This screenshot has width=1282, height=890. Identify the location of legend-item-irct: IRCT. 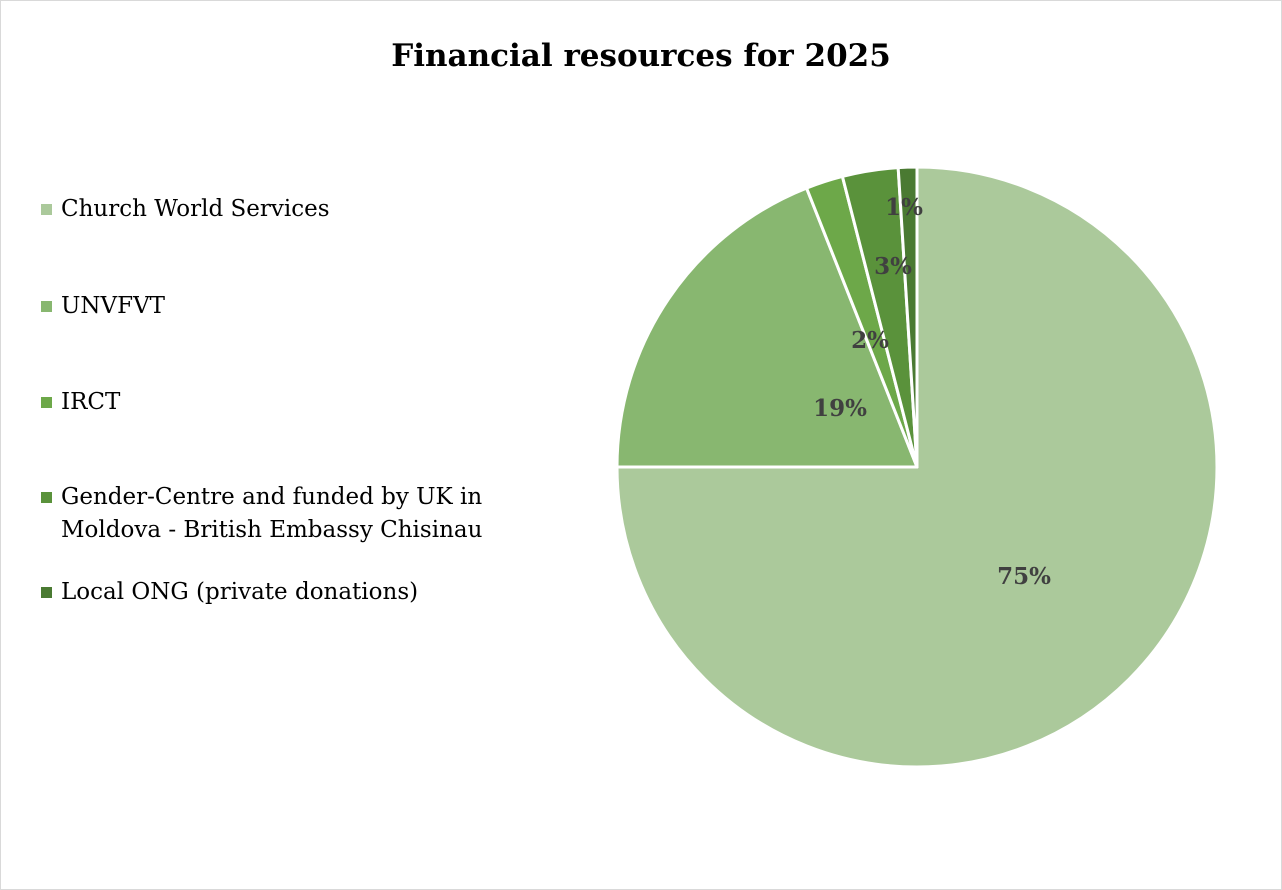
(286, 402).